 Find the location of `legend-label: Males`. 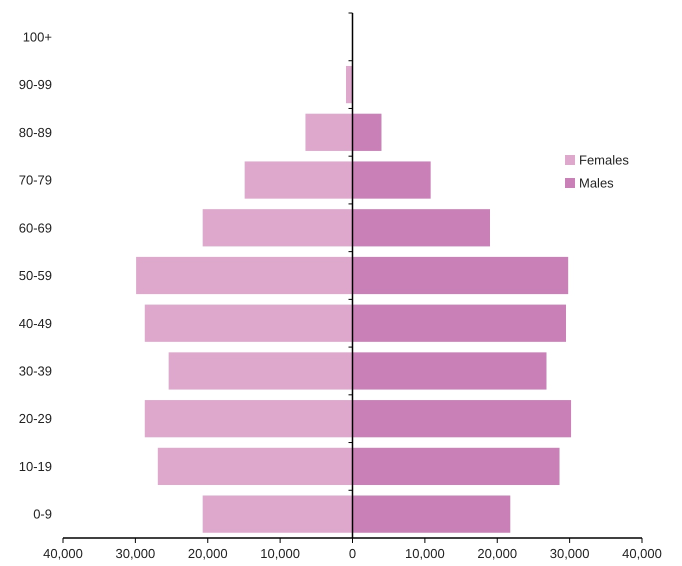

legend-label: Males is located at coordinates (596, 183).